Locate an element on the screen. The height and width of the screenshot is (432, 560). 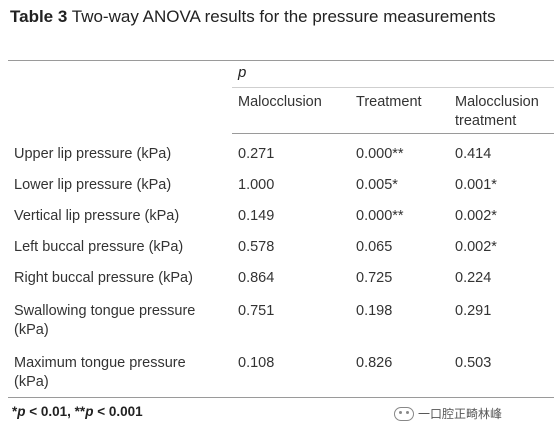
row-label: Left buccal pressure (kPa) is located at coordinates (99, 247).